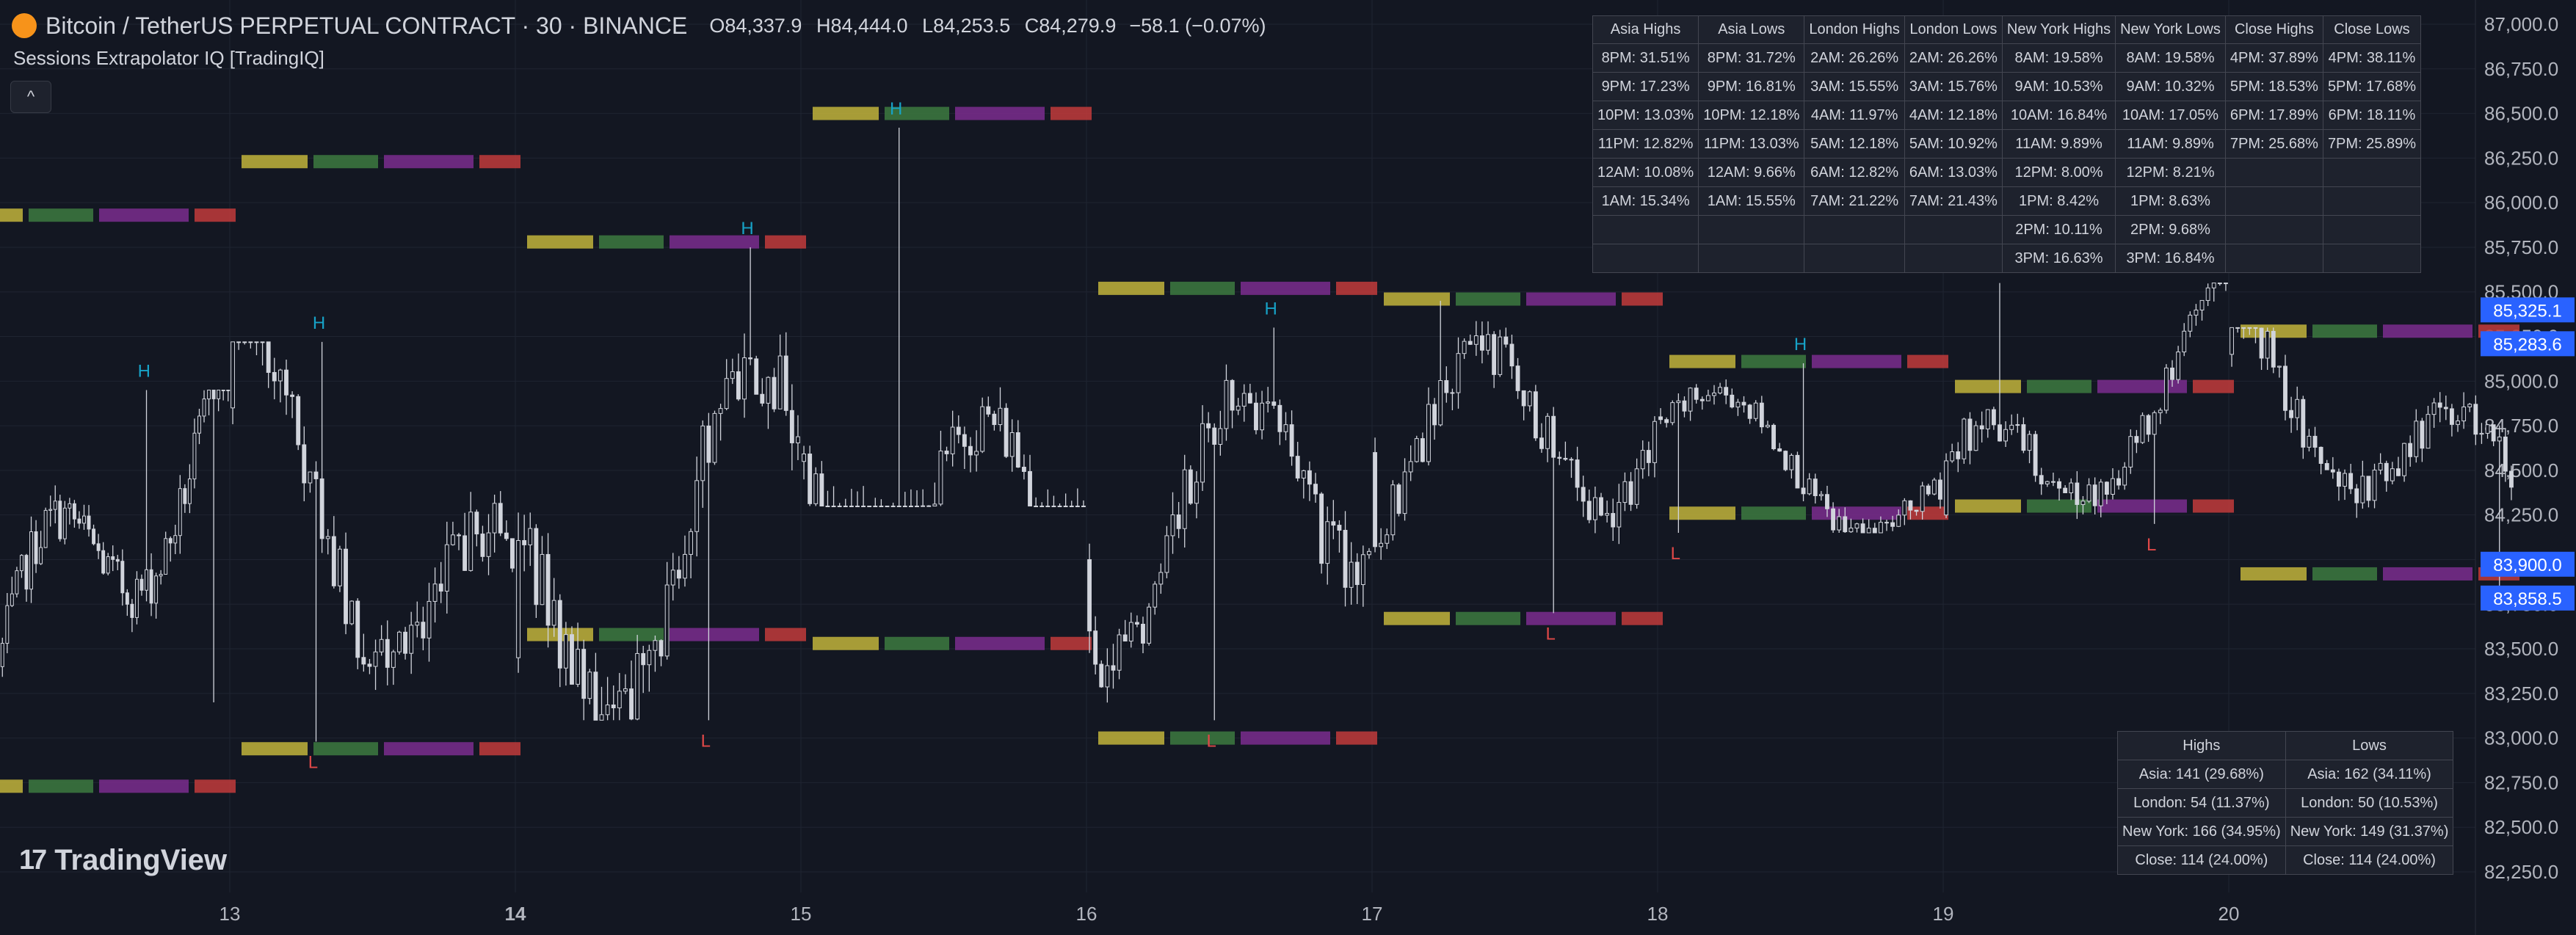 This screenshot has width=2576, height=935. I want to click on x-tick-label: 20, so click(2229, 914).